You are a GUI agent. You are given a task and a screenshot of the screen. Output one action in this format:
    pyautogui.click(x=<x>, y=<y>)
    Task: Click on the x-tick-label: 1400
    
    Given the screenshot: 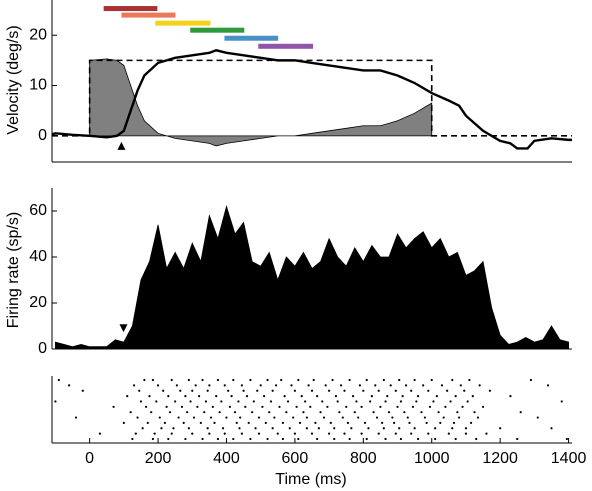 What is the action you would take?
    pyautogui.click(x=569, y=458)
    